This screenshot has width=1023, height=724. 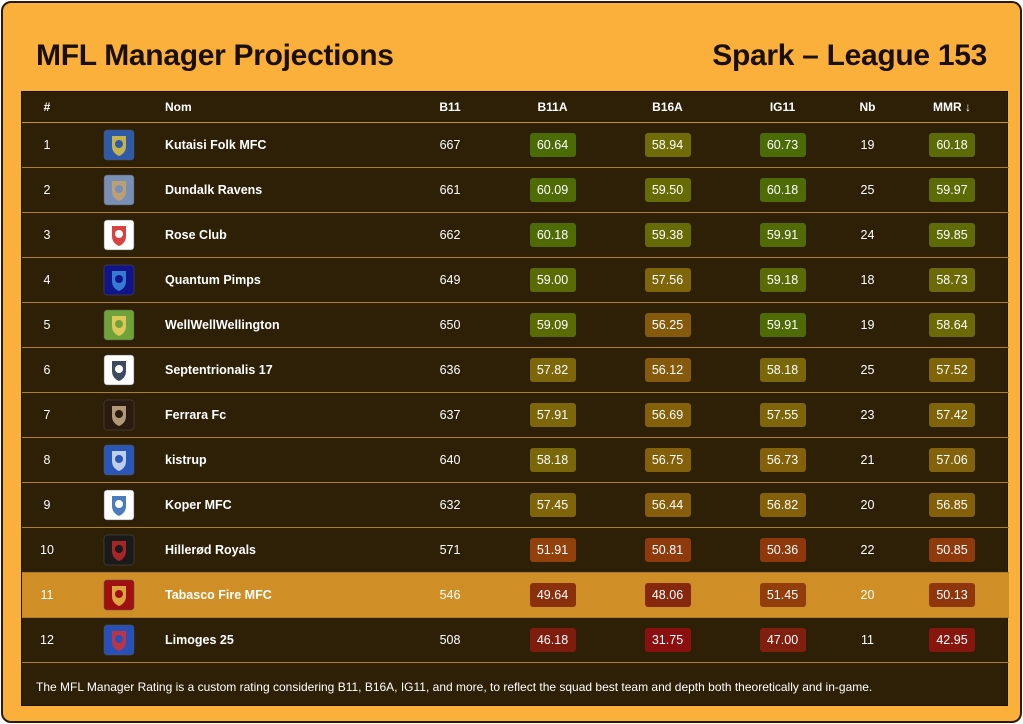 What do you see at coordinates (552, 595) in the screenshot?
I see `b11a-cell: 49.64` at bounding box center [552, 595].